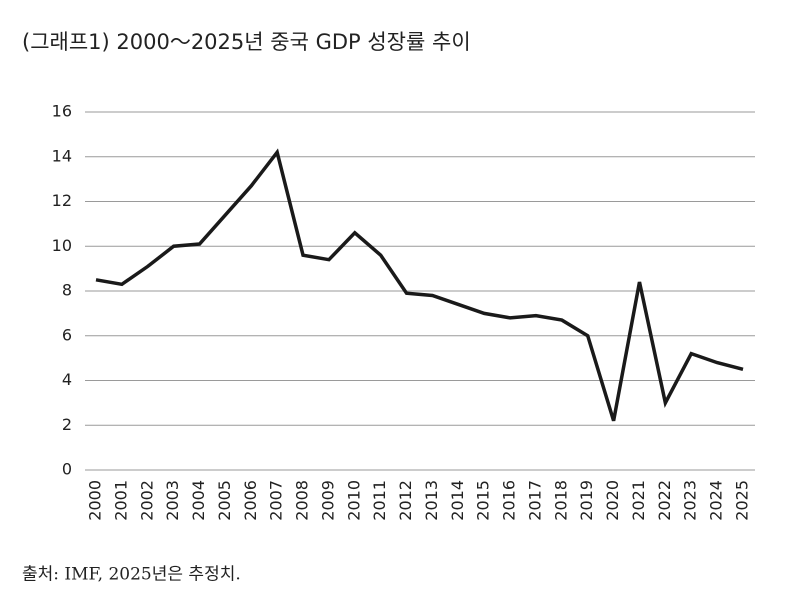  What do you see at coordinates (560, 500) in the screenshot?
I see `x-tick-label: 2018` at bounding box center [560, 500].